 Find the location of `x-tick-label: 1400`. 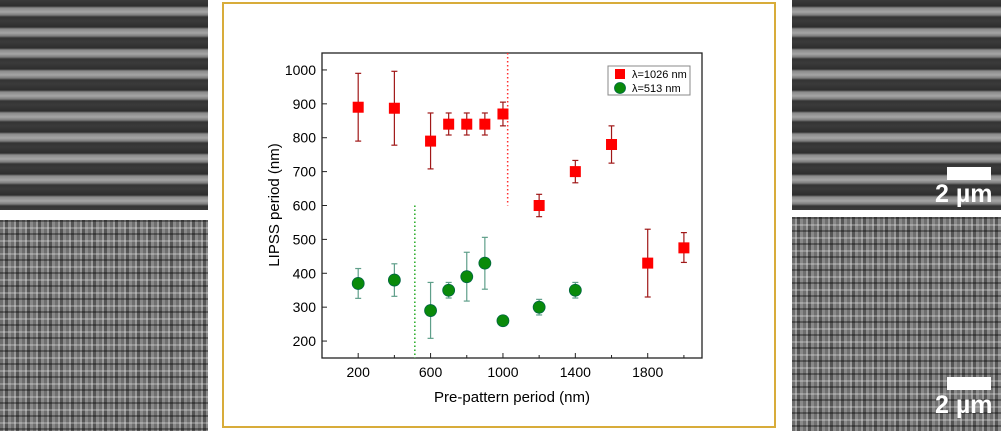

x-tick-label: 1400 is located at coordinates (575, 372).